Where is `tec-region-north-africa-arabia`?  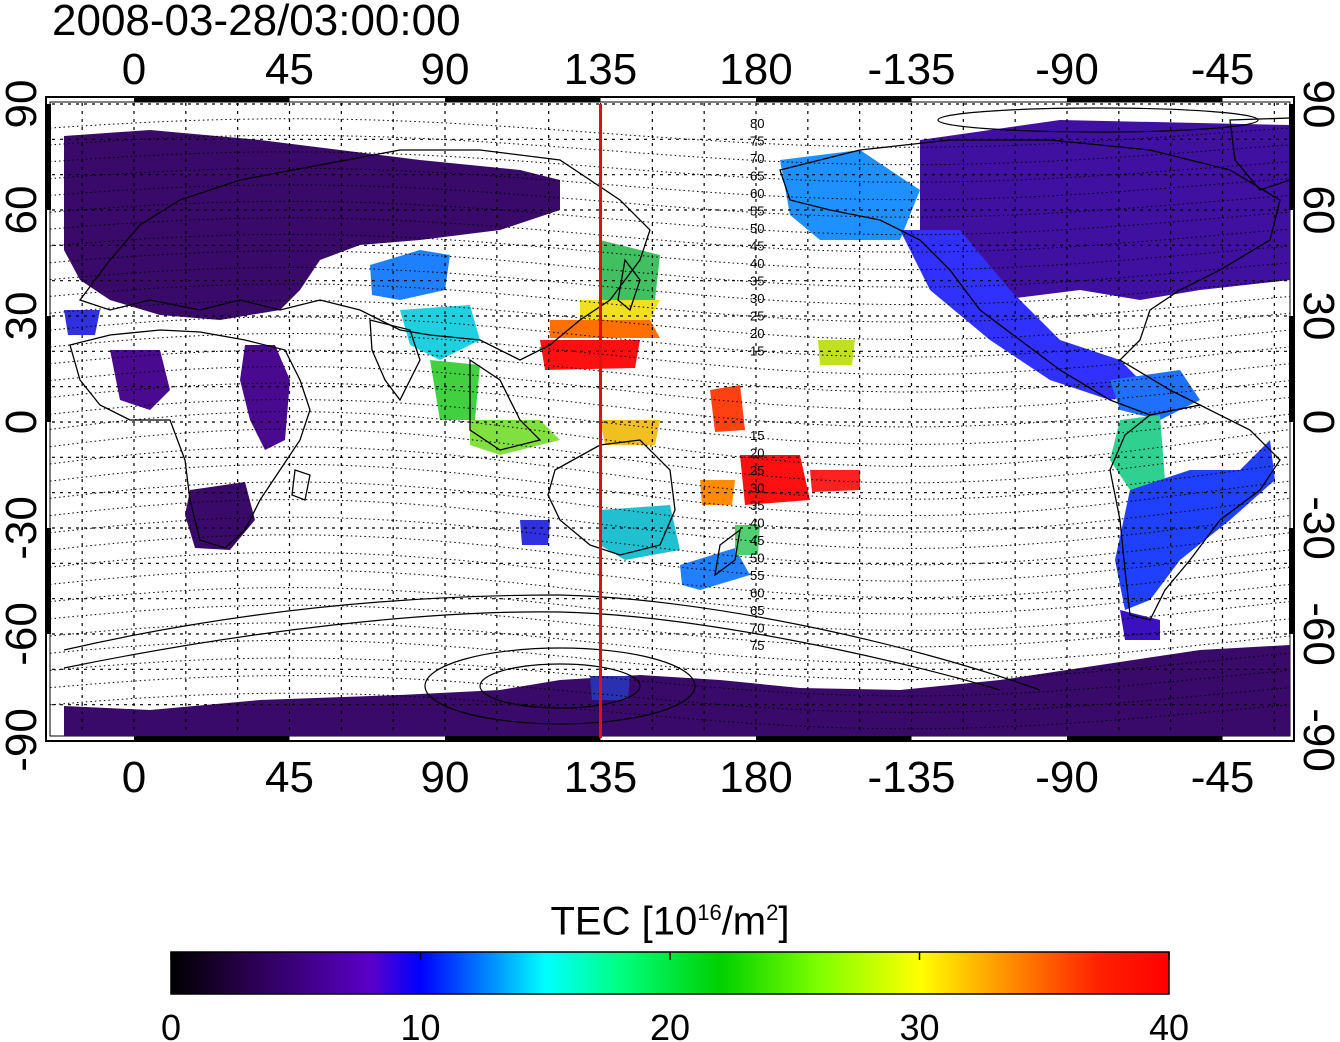 tec-region-north-africa-arabia is located at coordinates (265, 397).